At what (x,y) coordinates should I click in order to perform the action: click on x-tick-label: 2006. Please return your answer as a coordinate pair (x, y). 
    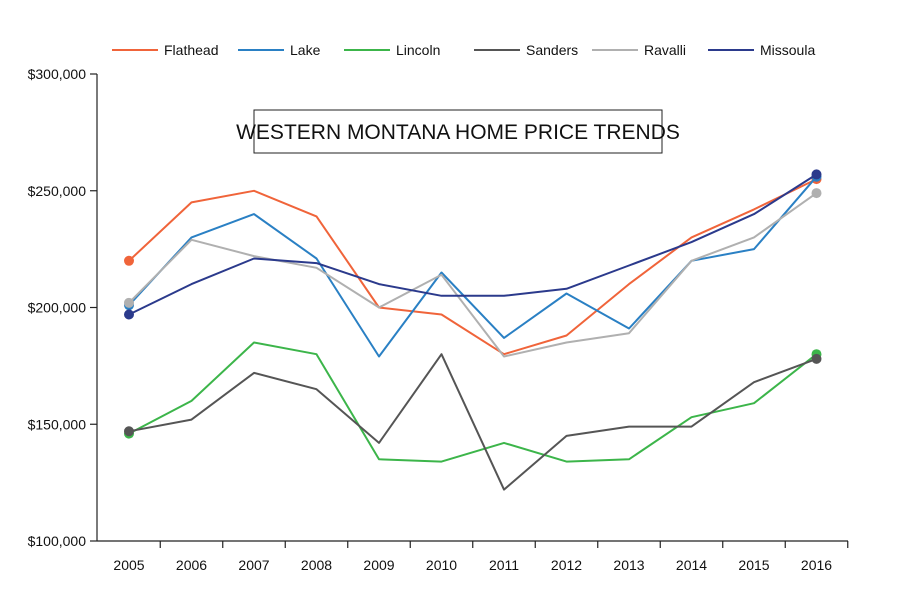
    Looking at the image, I should click on (191, 565).